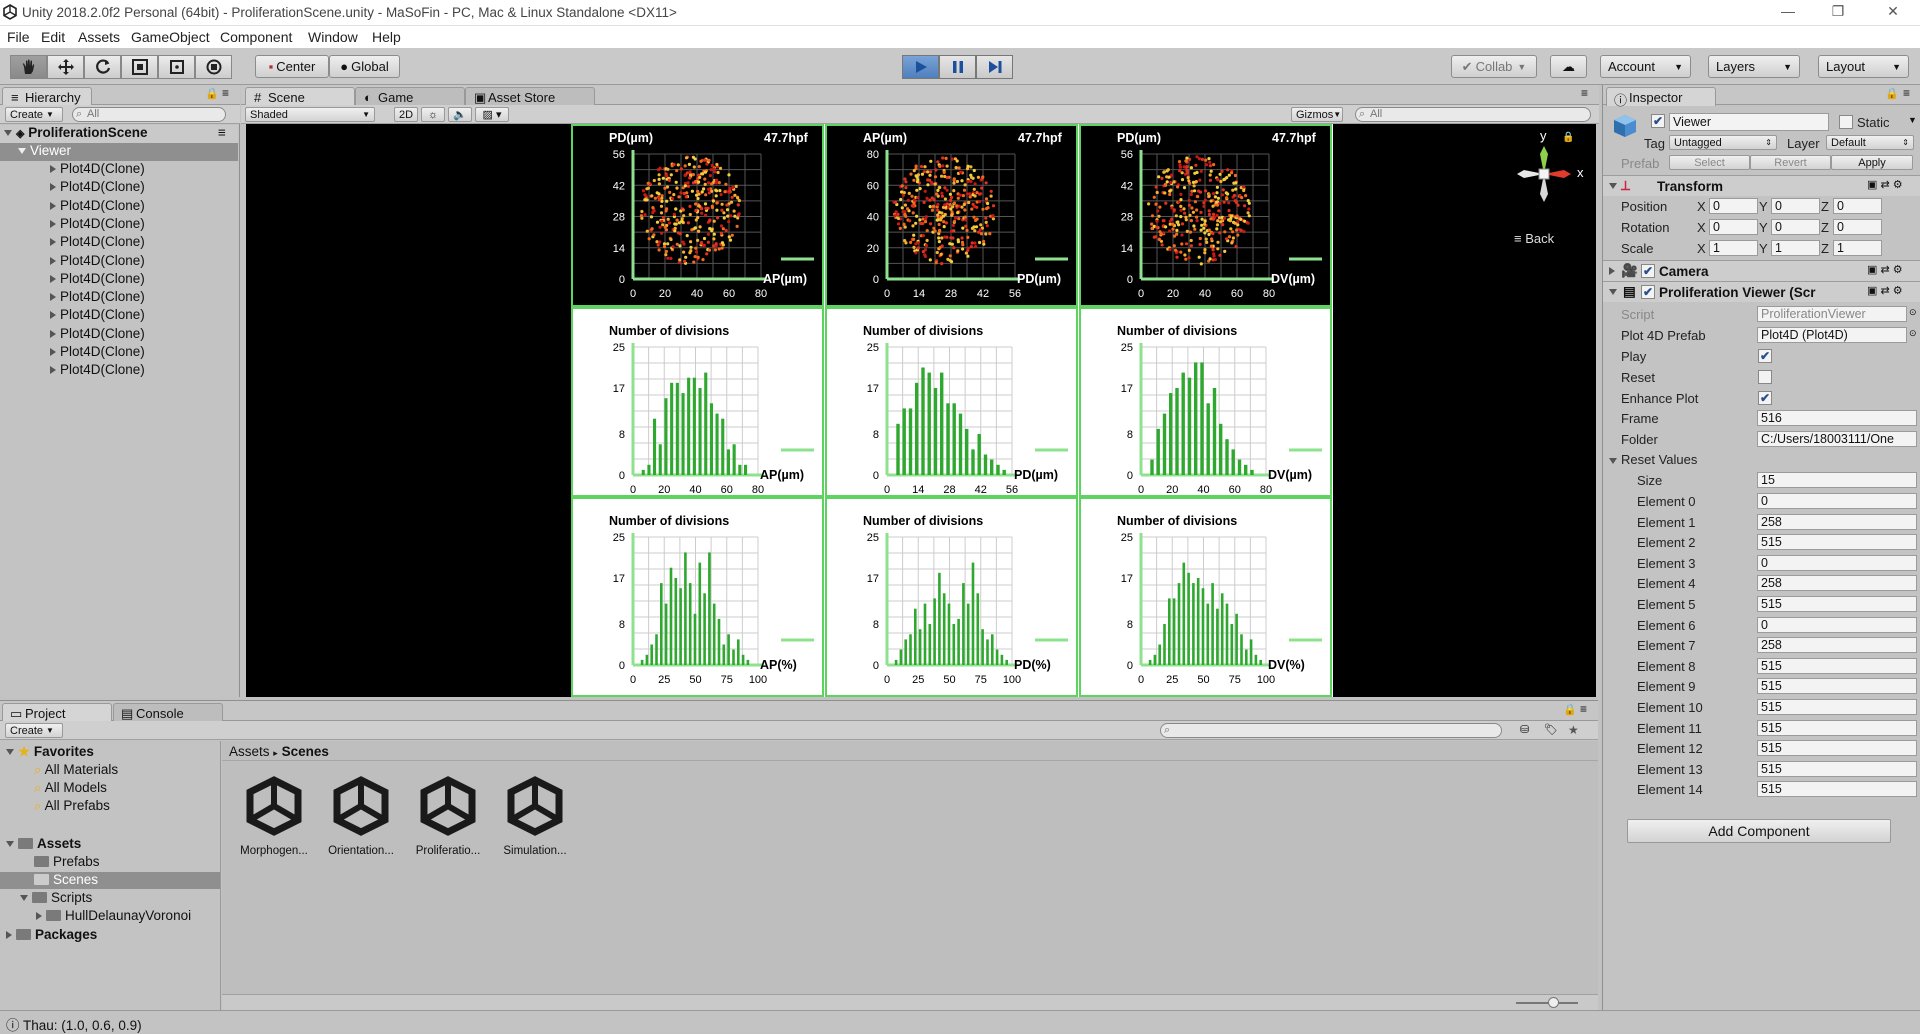  I want to click on rotate-tool-icon, so click(102, 67).